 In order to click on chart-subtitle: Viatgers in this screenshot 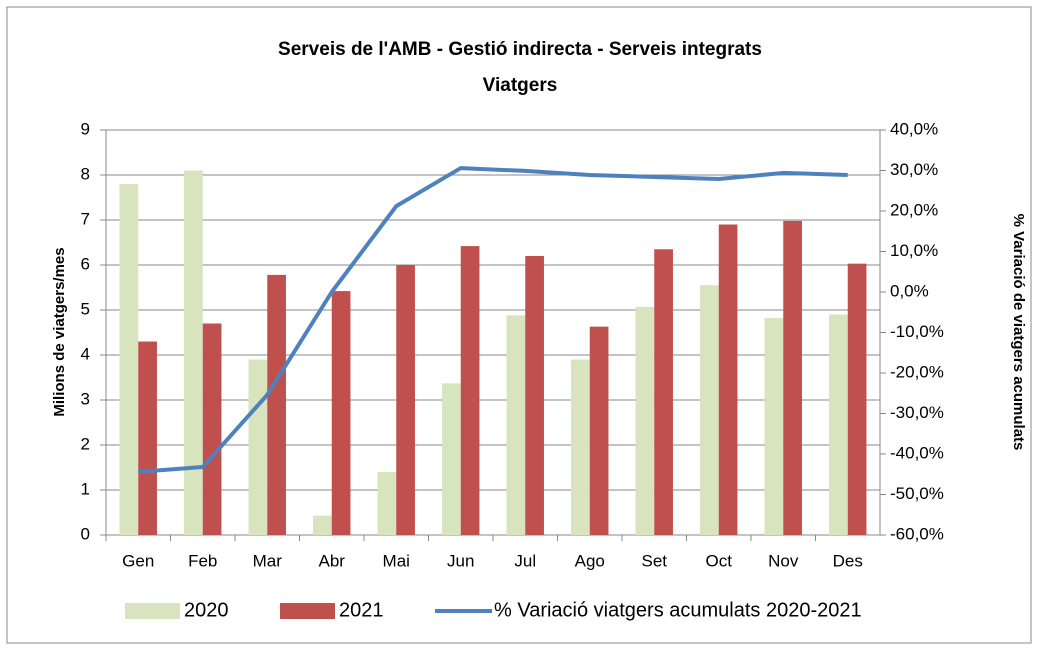, I will do `click(520, 85)`.